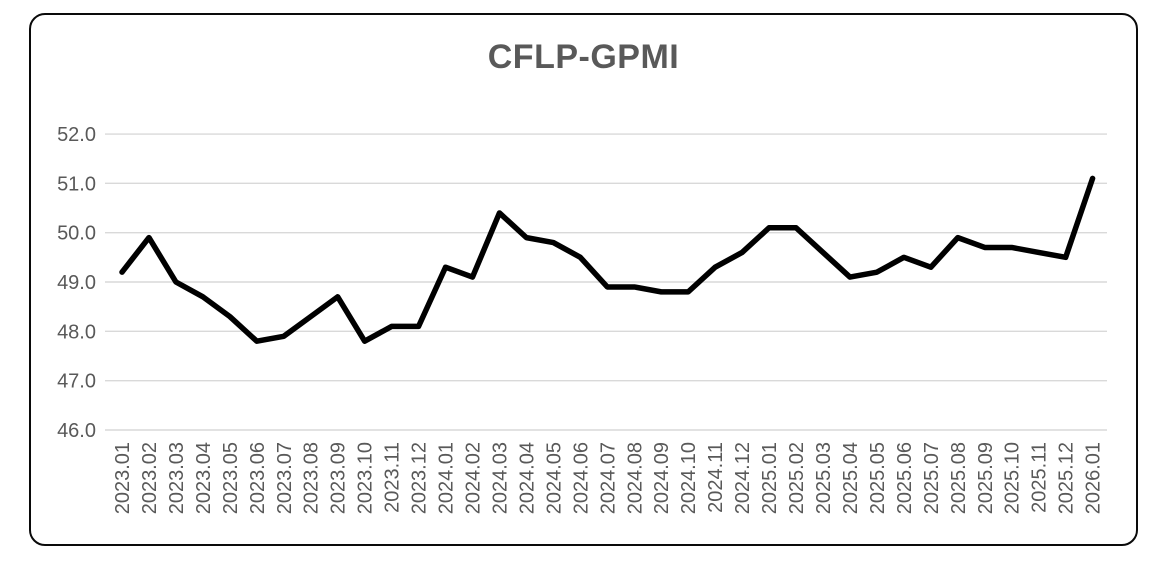  Describe the element at coordinates (959, 478) in the screenshot. I see `x-axis-tick-label: 2025.08` at that location.